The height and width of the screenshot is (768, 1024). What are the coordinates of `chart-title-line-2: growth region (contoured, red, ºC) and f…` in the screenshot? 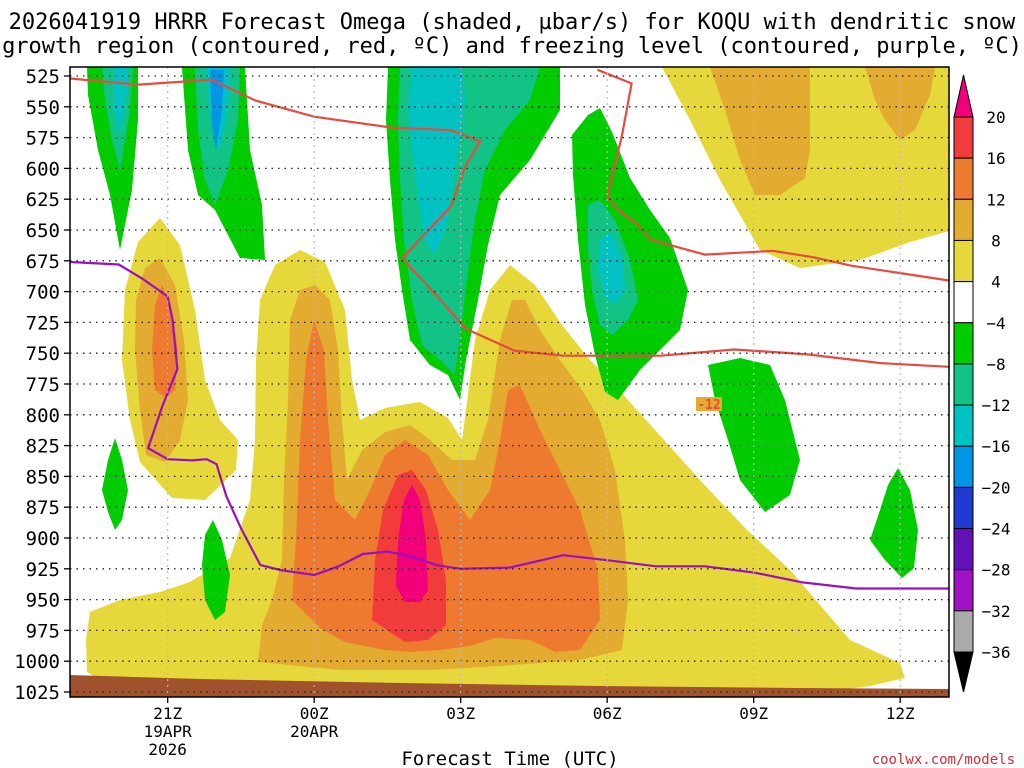 It's located at (512, 46).